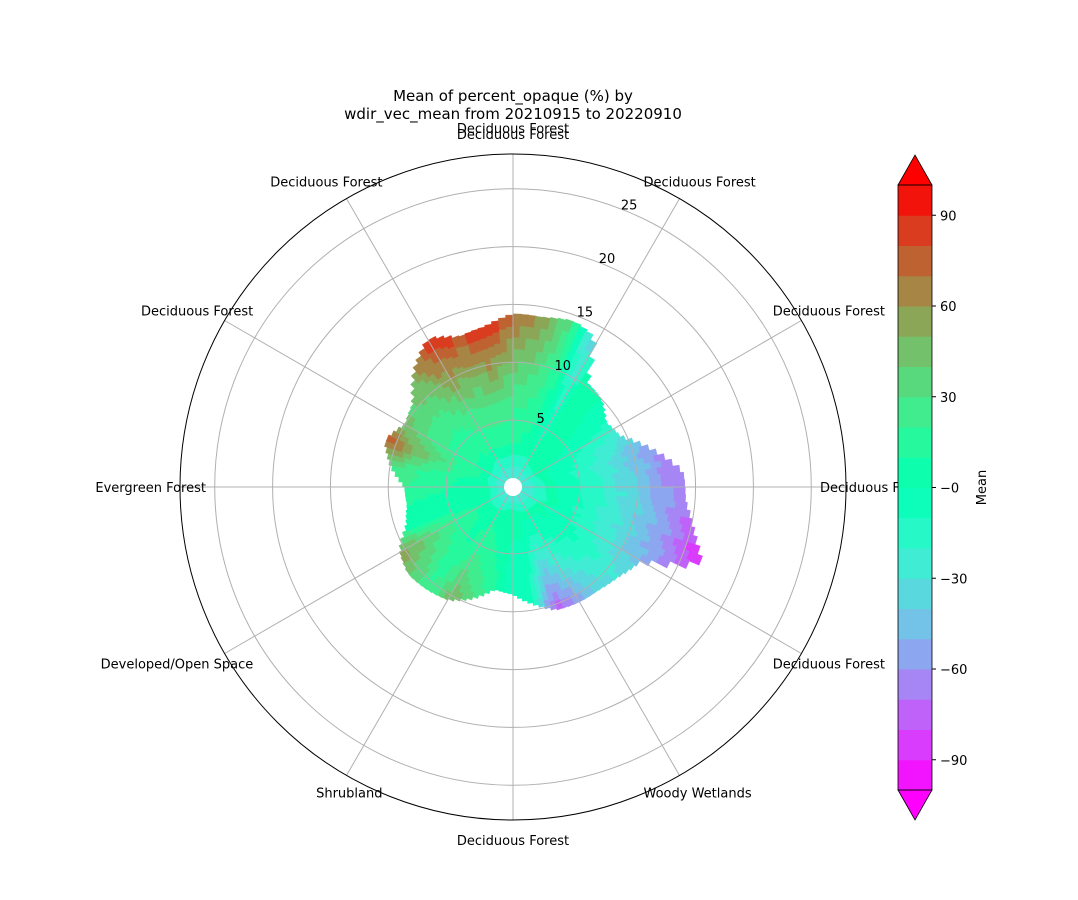 The image size is (1078, 900). Describe the element at coordinates (177, 665) in the screenshot. I see `angular-label: Developed/Open Space` at that location.